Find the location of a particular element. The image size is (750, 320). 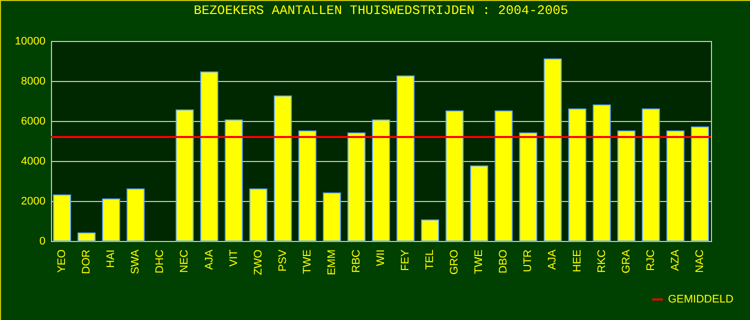

y-tick-label: 6000 is located at coordinates (33, 122).